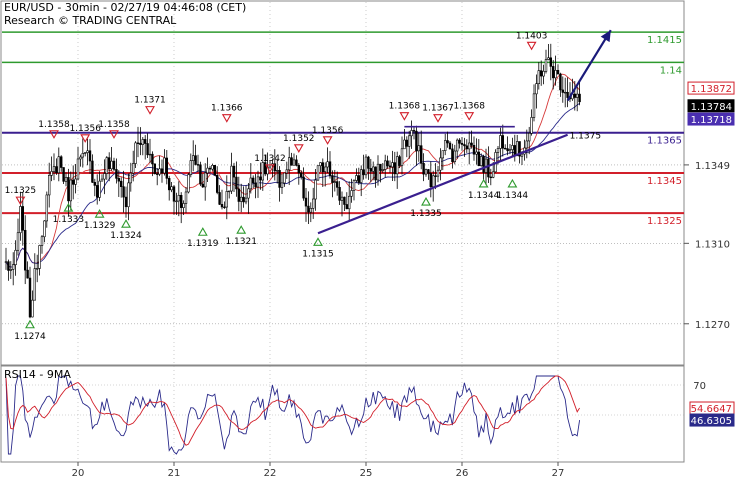  Describe the element at coordinates (426, 214) in the screenshot. I see `annotation-label: 1.1335` at that location.